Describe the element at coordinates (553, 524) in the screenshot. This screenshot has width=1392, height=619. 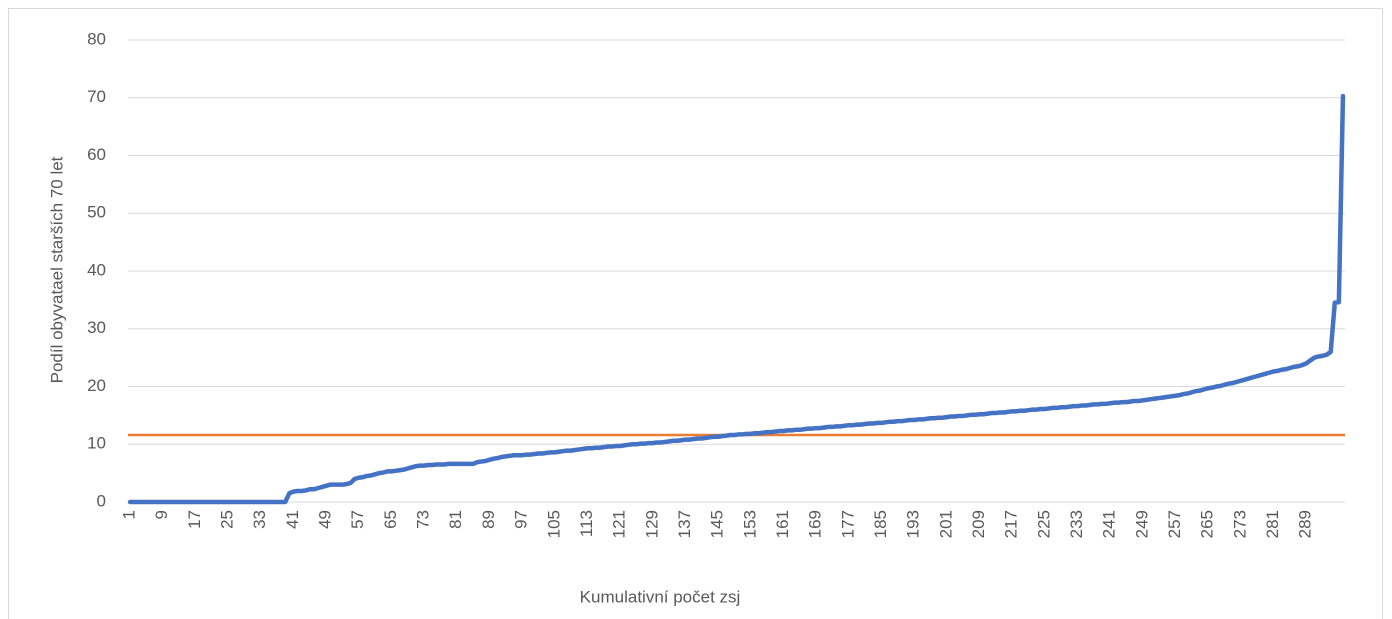
I see `x-tick-label: 105` at that location.